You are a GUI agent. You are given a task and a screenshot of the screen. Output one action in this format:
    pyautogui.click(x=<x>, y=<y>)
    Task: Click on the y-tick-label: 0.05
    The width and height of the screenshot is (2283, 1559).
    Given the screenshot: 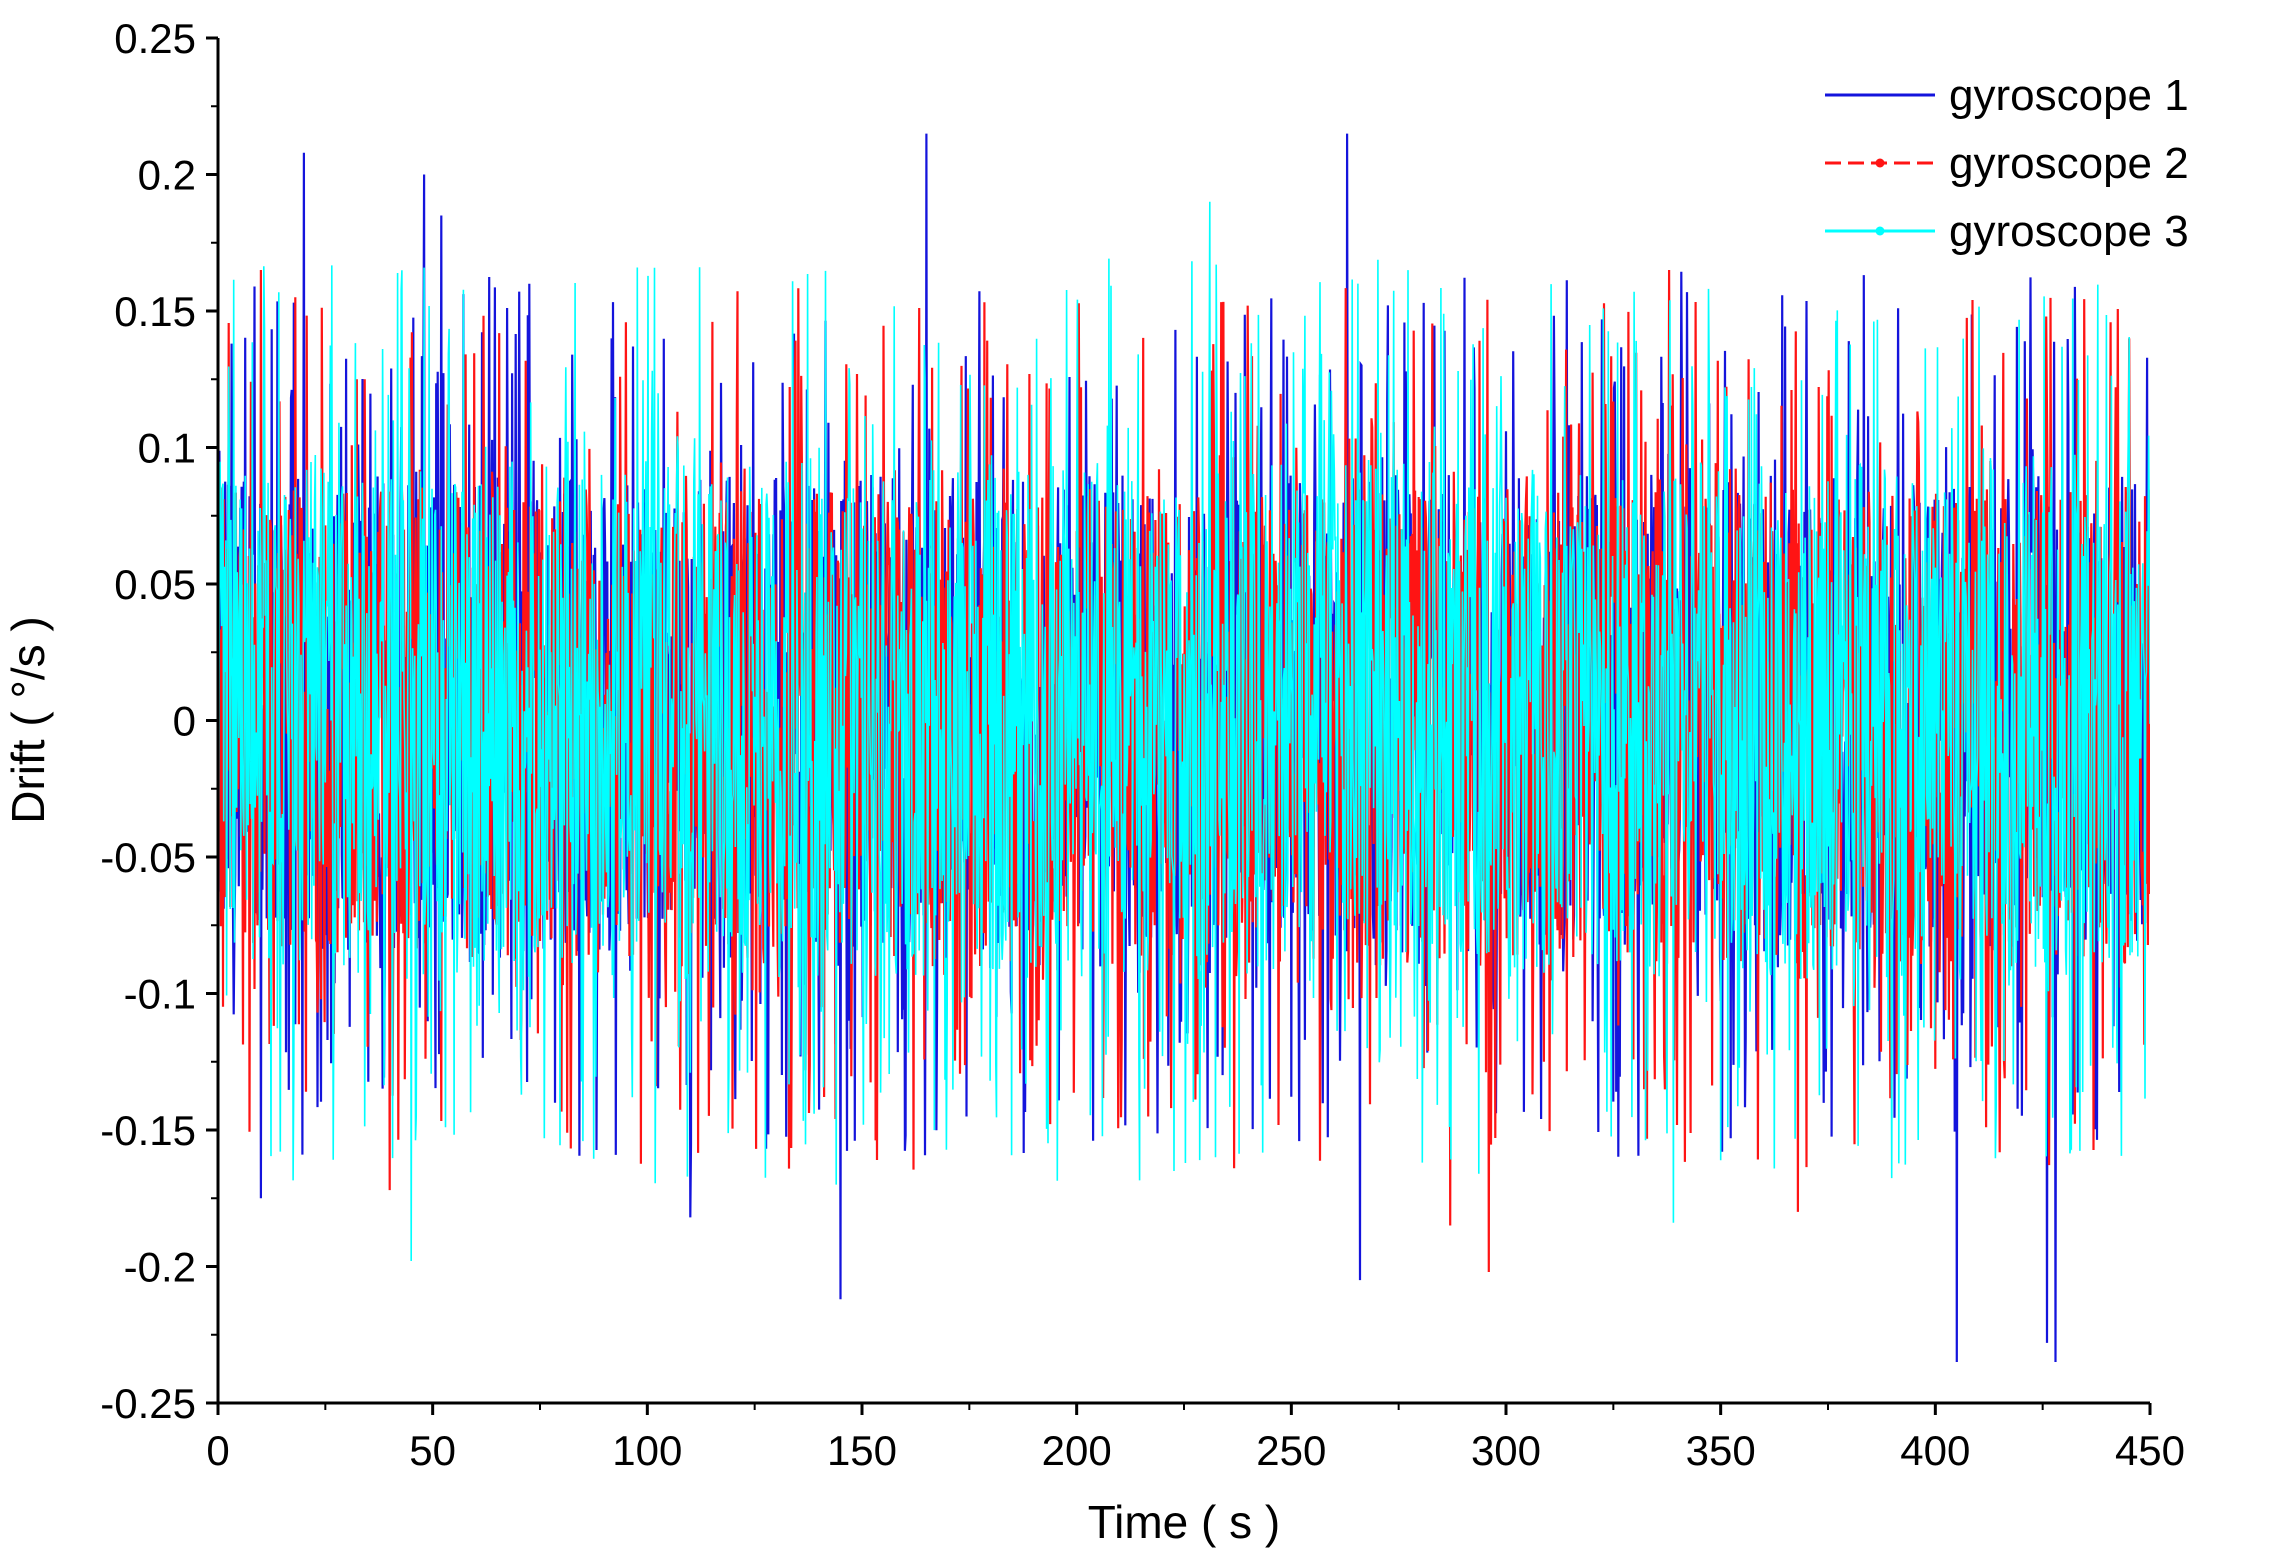 What is the action you would take?
    pyautogui.click(x=155, y=584)
    